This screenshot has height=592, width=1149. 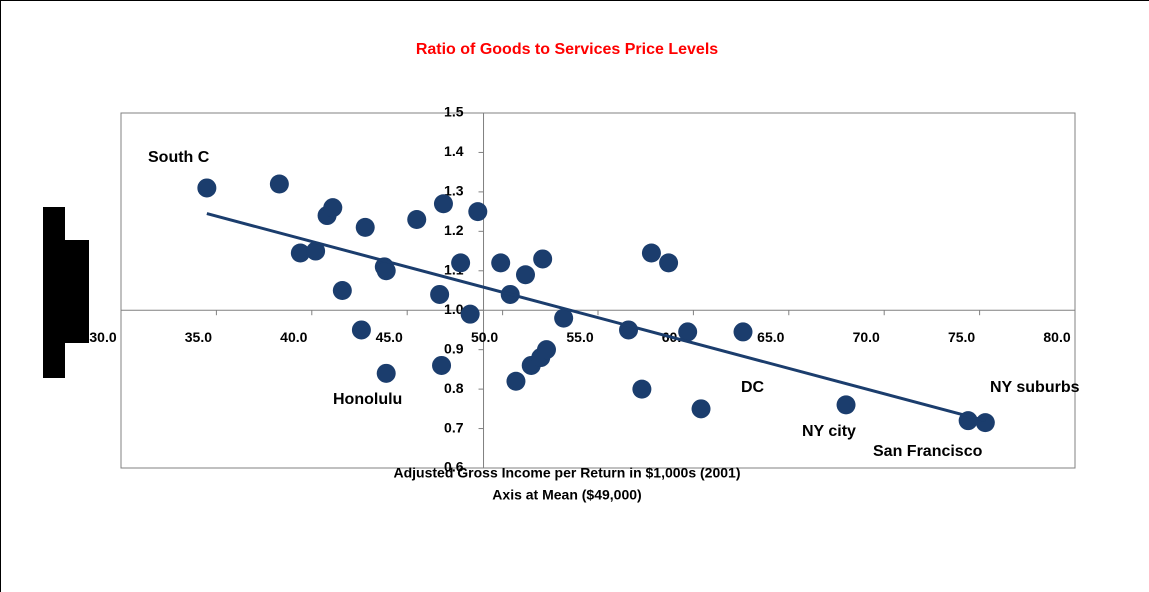 What do you see at coordinates (866, 337) in the screenshot?
I see `x-tick-label: 70.0` at bounding box center [866, 337].